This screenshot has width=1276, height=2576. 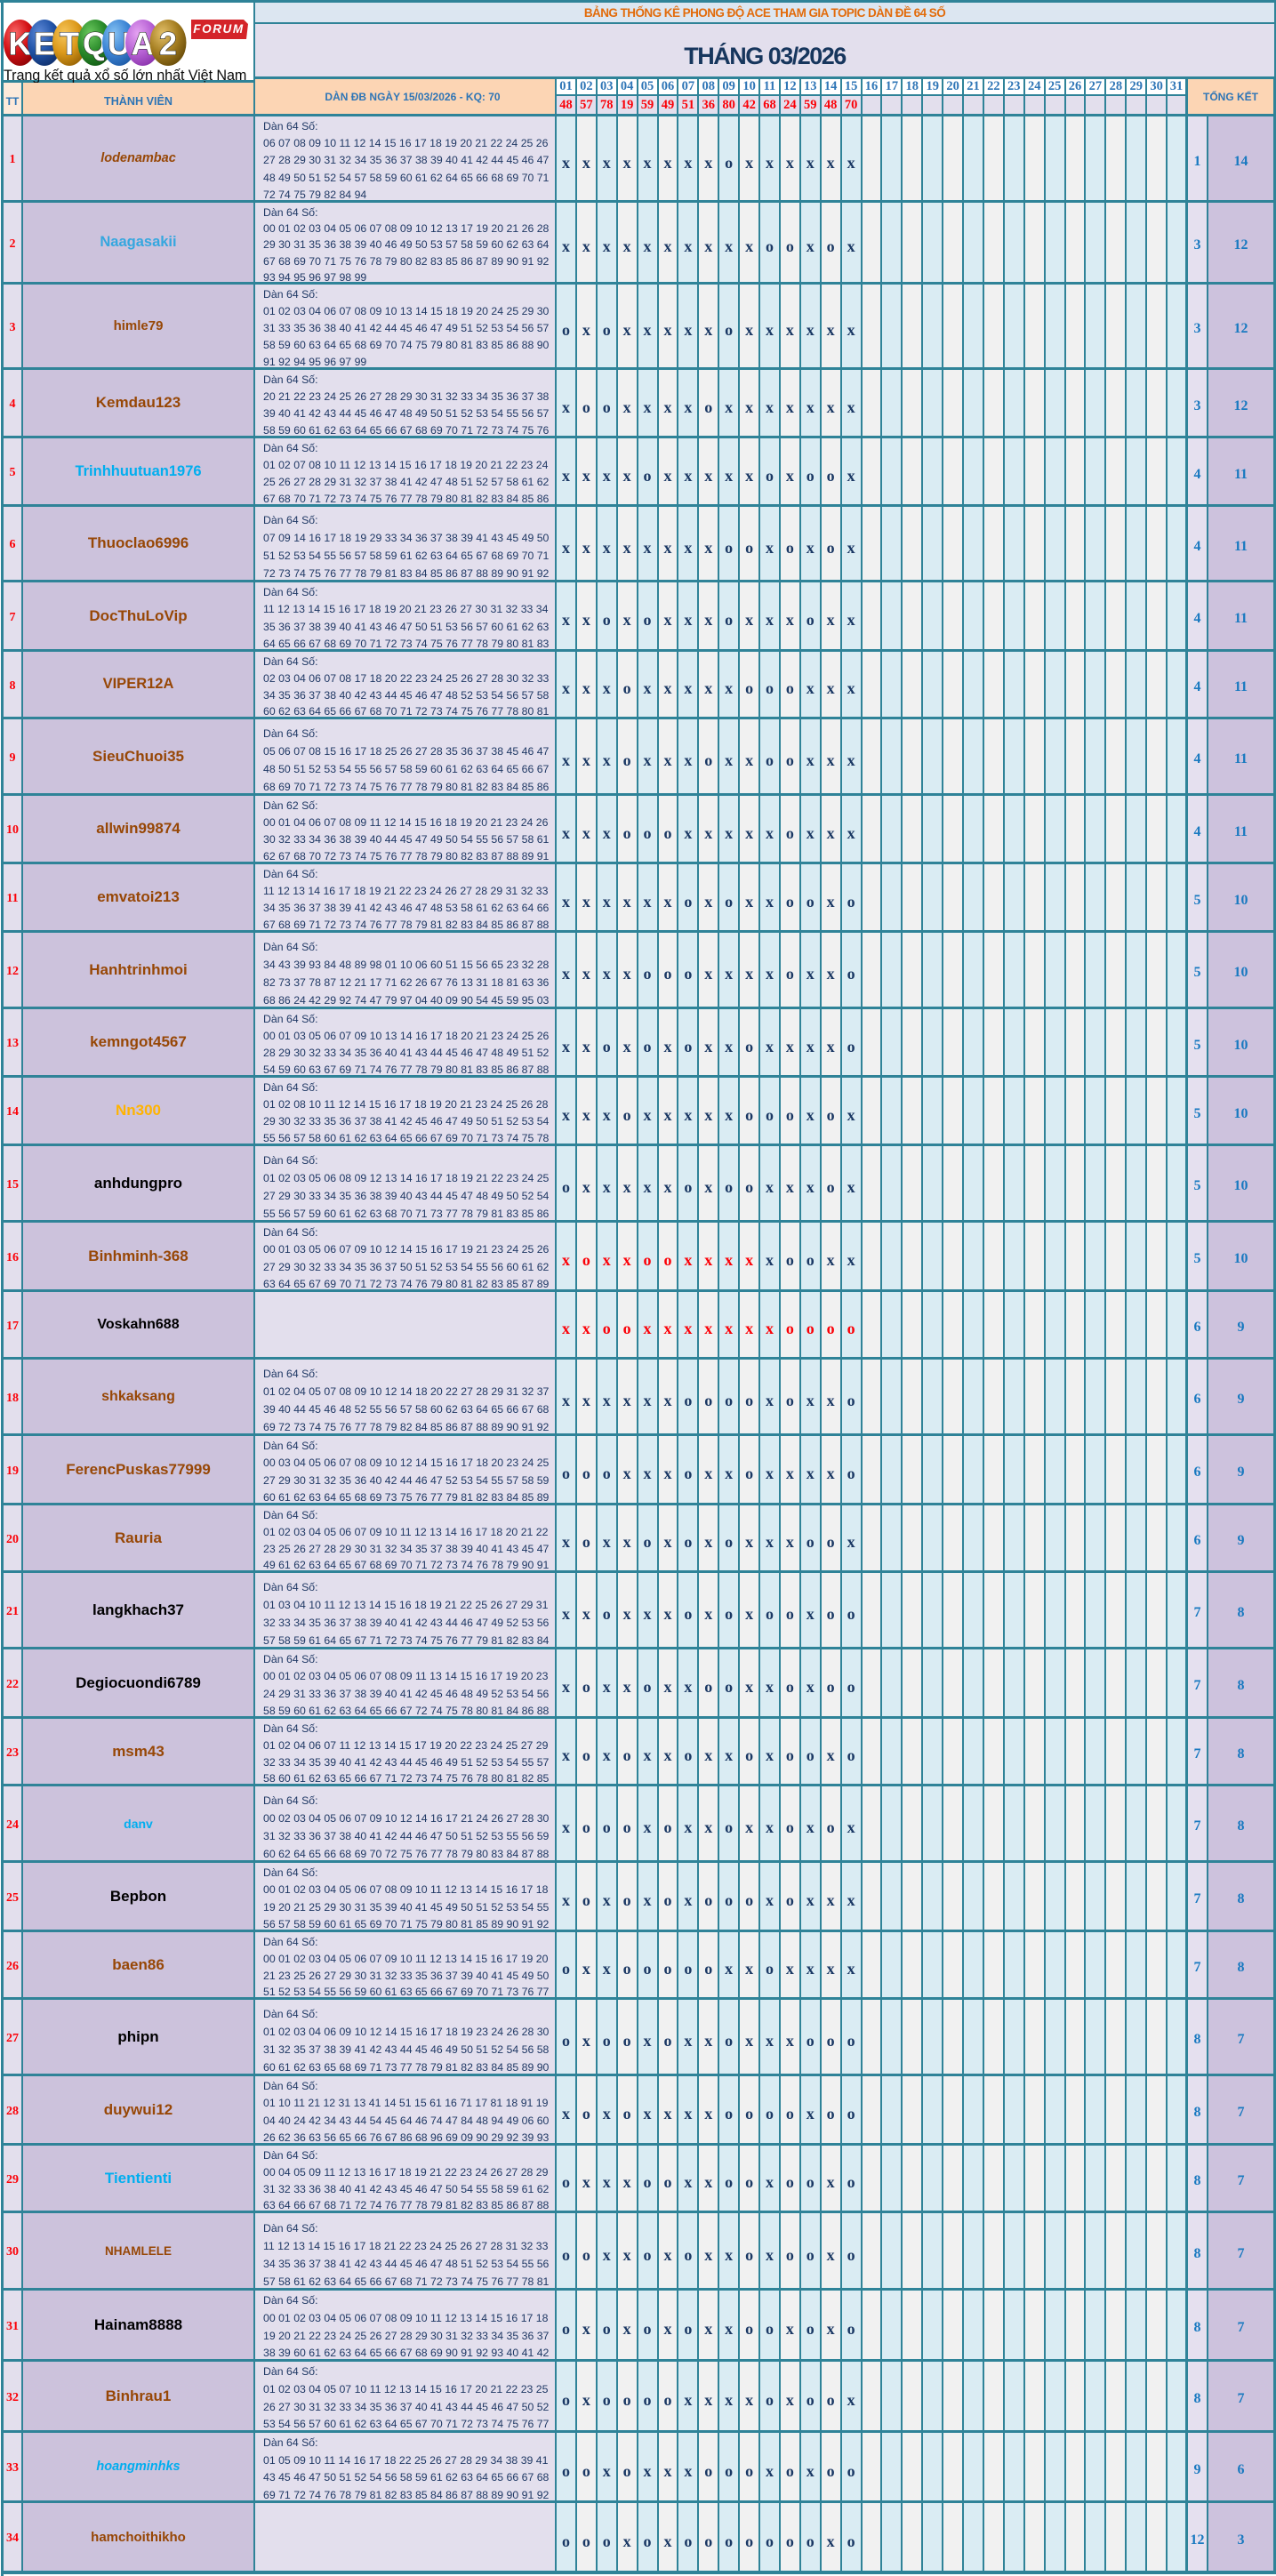 What do you see at coordinates (168, 44) in the screenshot?
I see `svg-text: 2` at bounding box center [168, 44].